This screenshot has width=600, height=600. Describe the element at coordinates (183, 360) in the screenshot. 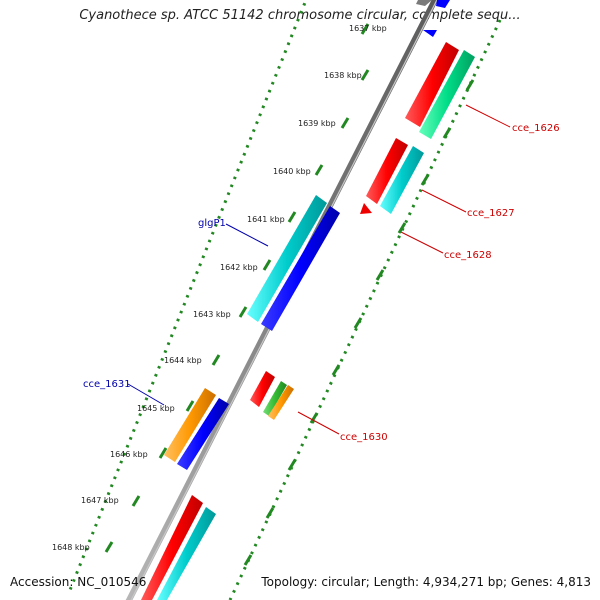

I see `ruler-tick-label: 1644 kbp` at that location.